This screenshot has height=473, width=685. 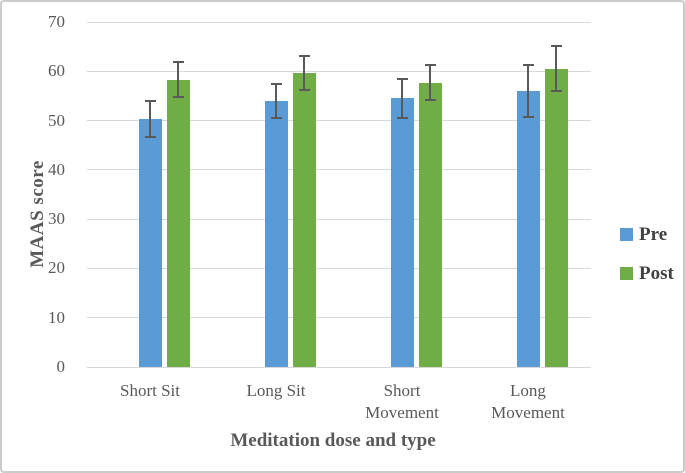 What do you see at coordinates (402, 401) in the screenshot?
I see `x-category-label: Short Movement` at bounding box center [402, 401].